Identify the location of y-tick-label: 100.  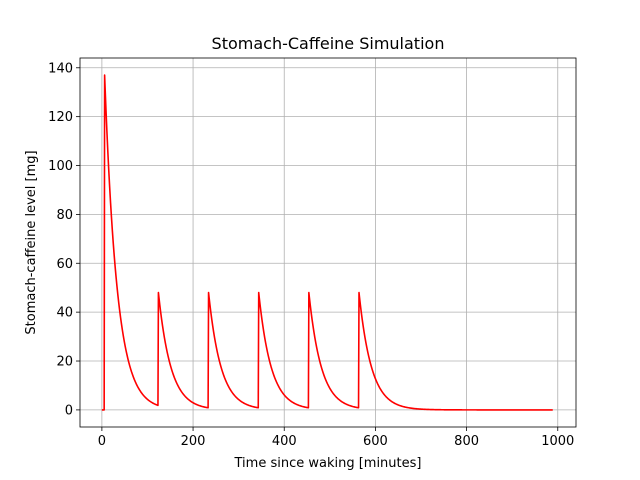
(60, 166).